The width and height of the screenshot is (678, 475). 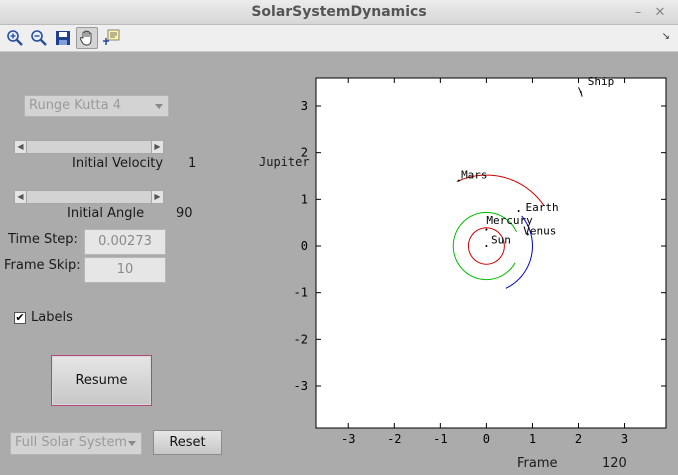 I want to click on body-marker-venus, so click(x=527, y=234).